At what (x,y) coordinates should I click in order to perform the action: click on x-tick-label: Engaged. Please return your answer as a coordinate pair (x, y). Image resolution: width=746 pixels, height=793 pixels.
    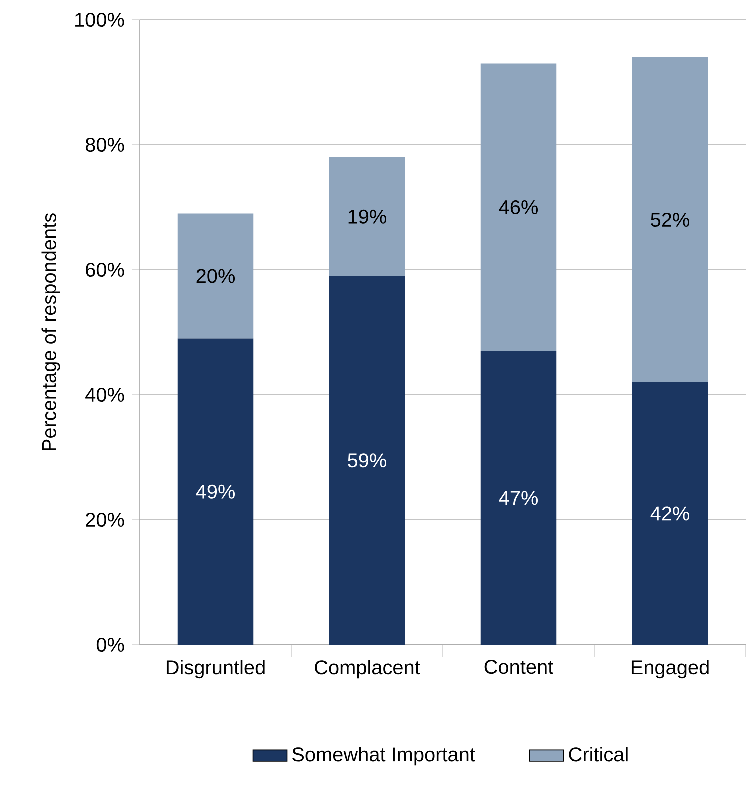
    Looking at the image, I should click on (670, 669).